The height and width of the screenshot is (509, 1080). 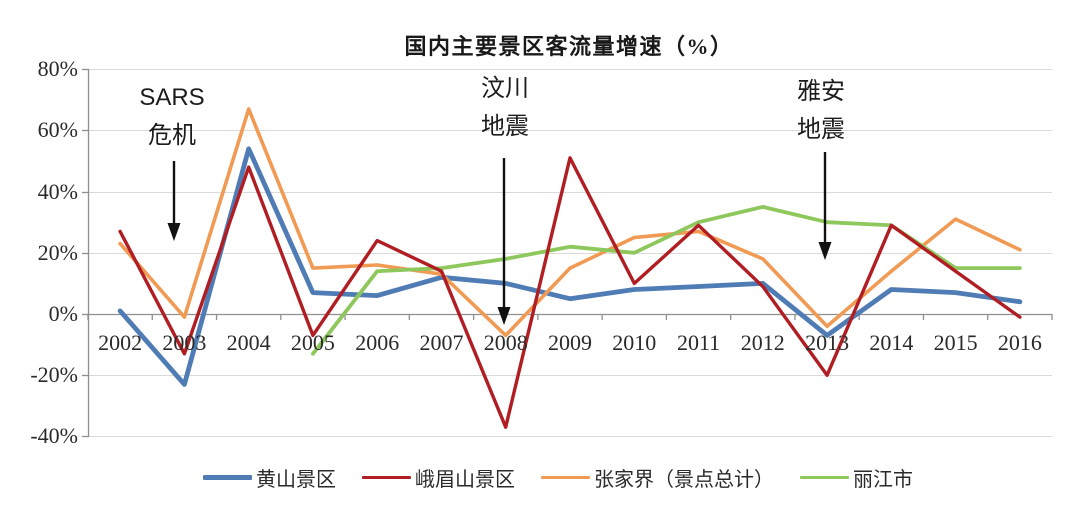 I want to click on legend-swatch-zhangjiajie, so click(x=565, y=477).